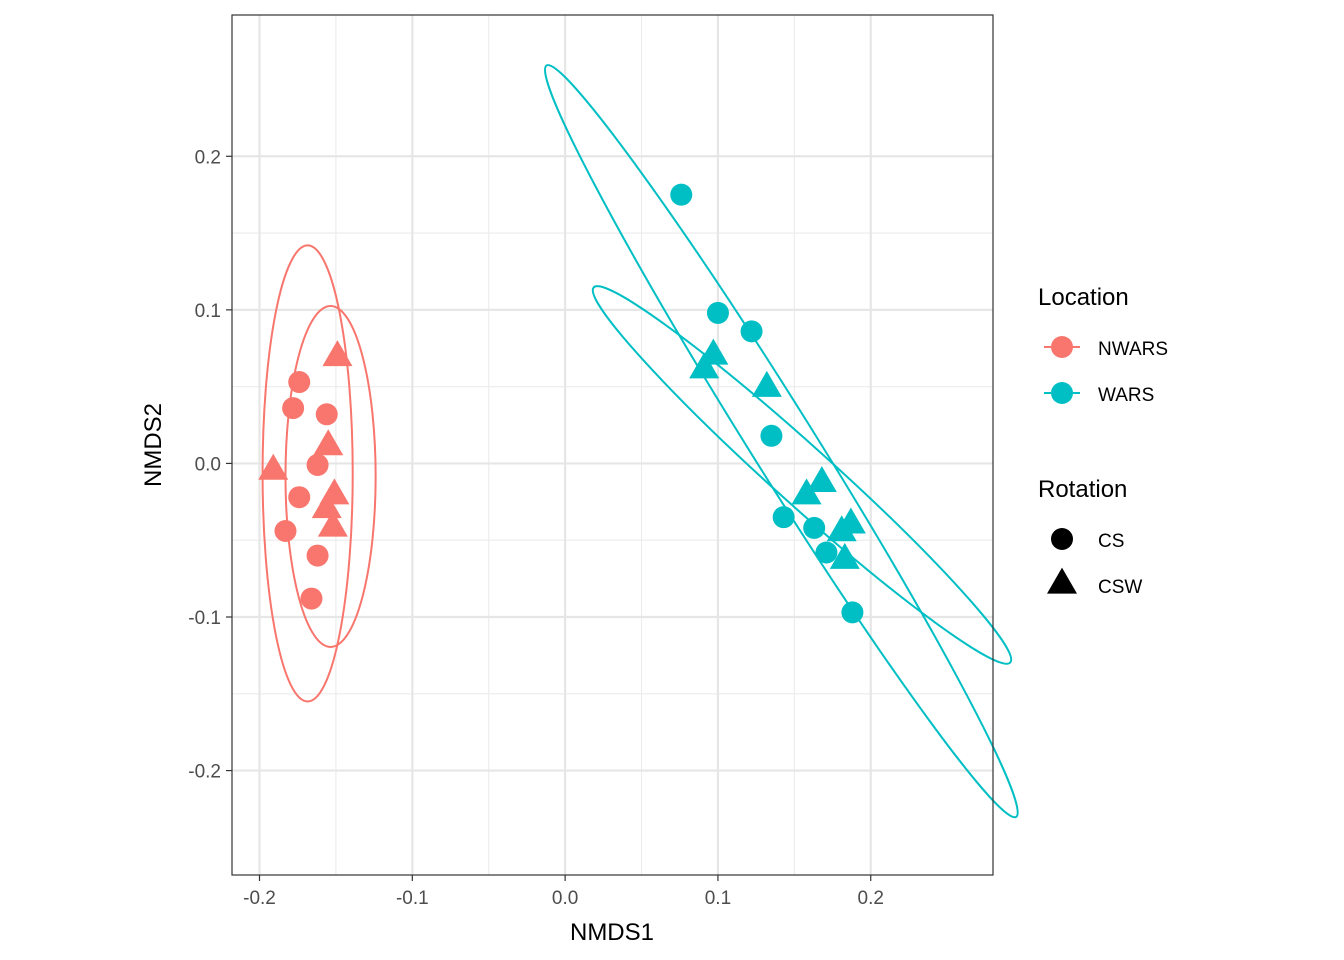 Image resolution: width=1344 pixels, height=960 pixels. What do you see at coordinates (565, 898) in the screenshot?
I see `x-tick-label: 0.0` at bounding box center [565, 898].